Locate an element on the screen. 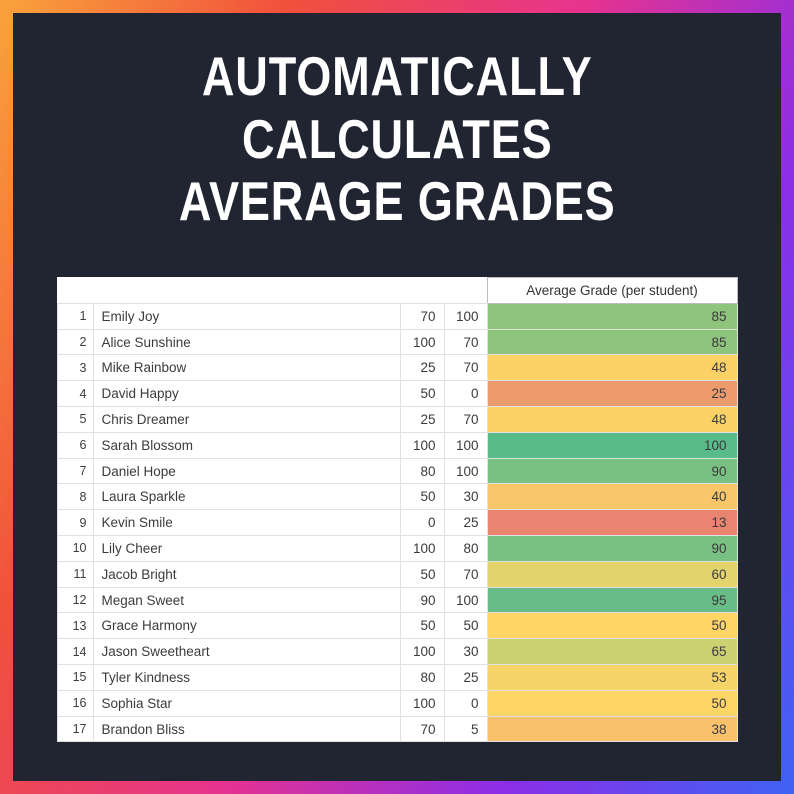 This screenshot has width=794, height=794. row-number-cell: 3 is located at coordinates (75, 368).